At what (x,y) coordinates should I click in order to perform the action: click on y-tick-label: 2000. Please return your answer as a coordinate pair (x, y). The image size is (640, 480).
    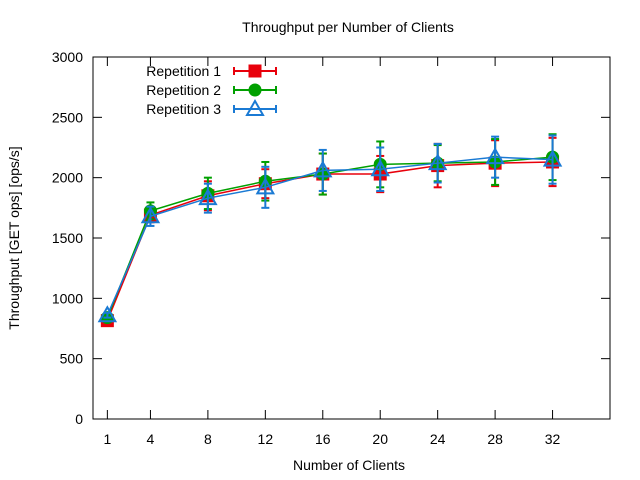
    Looking at the image, I should click on (67, 178).